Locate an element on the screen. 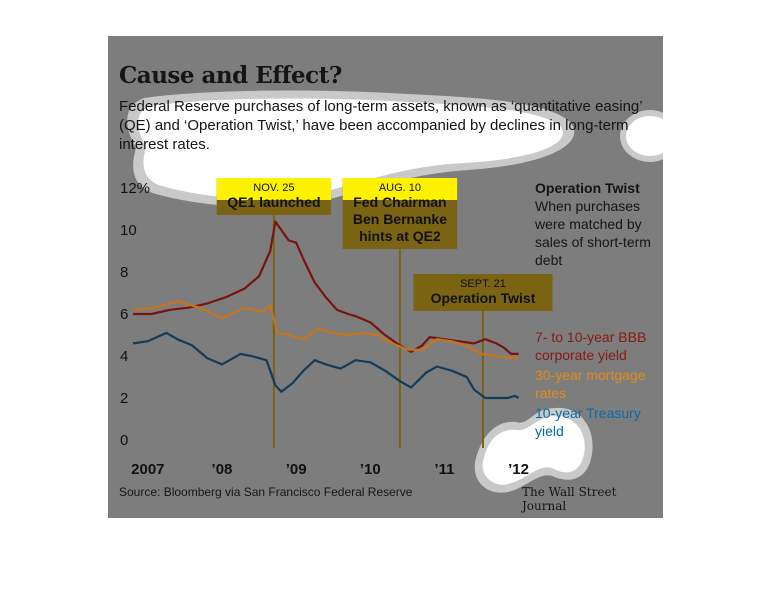  annotation-date: NOV. 25 is located at coordinates (273, 188).